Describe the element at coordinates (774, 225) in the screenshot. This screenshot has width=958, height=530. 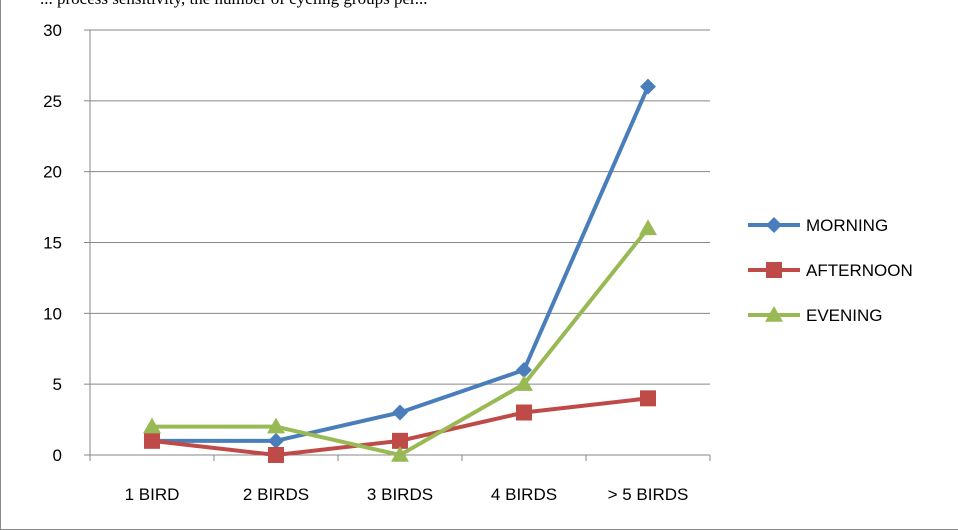
I see `legend-marker-morning` at that location.